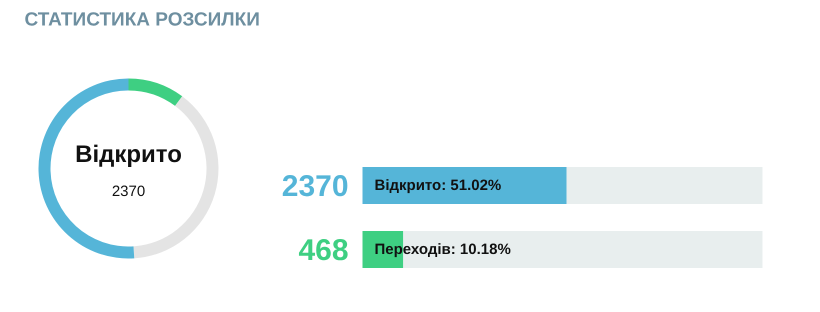 This screenshot has height=312, width=820. I want to click on data-label: Відкрито: 51.02%, so click(438, 185).